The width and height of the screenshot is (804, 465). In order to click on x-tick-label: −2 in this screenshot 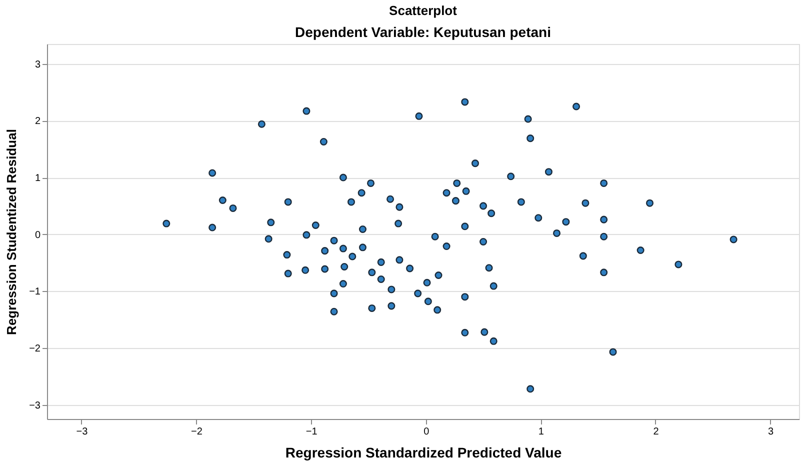, I will do `click(197, 432)`.